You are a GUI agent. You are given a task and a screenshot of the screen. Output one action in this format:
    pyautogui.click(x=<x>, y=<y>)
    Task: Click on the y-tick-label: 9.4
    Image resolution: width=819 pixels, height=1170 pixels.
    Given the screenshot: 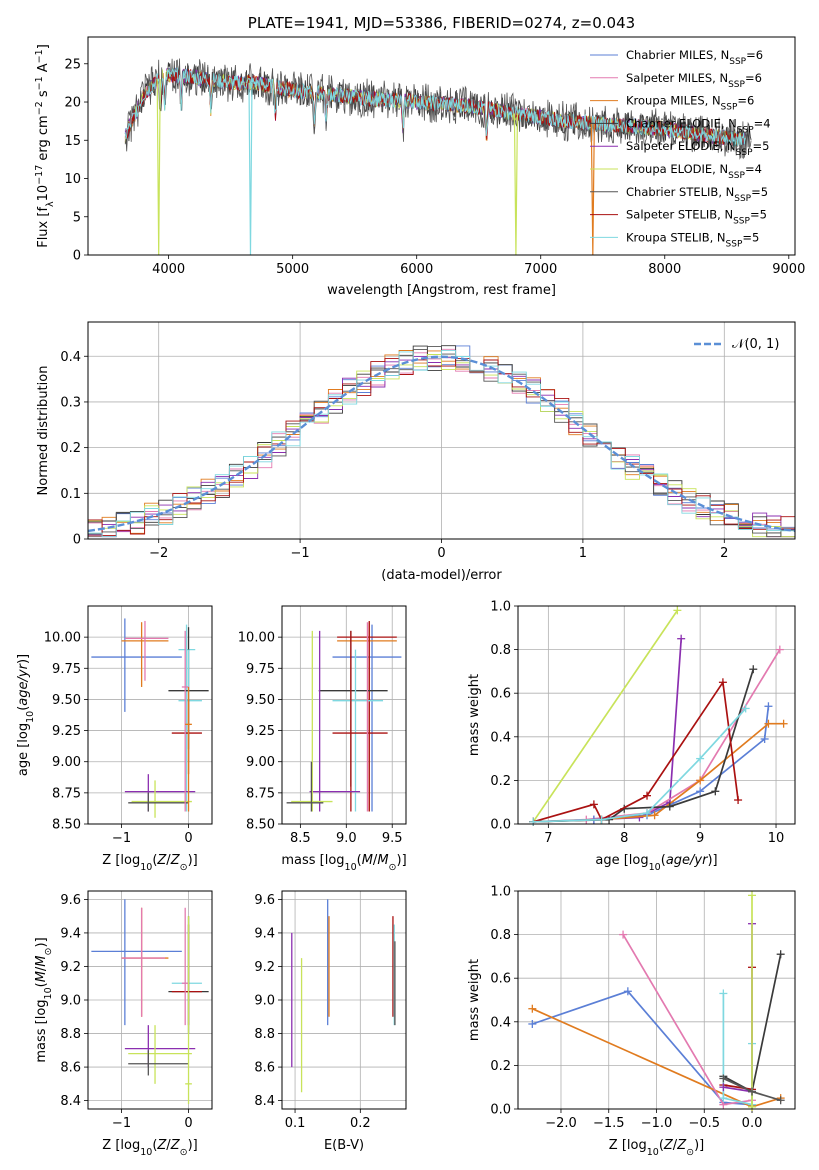 What is the action you would take?
    pyautogui.click(x=264, y=933)
    